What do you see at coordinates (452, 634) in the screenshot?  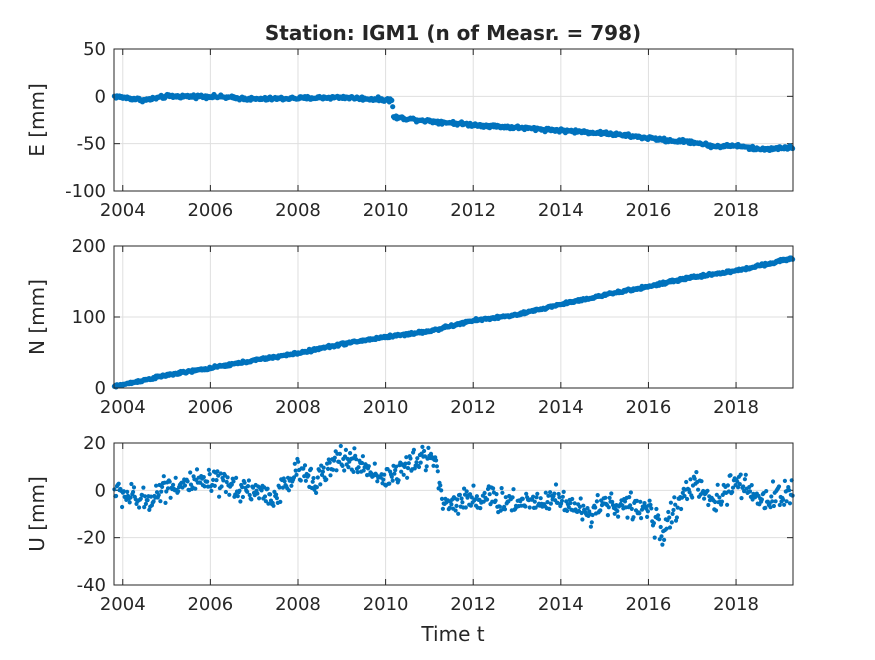 I see `x-axis-label: Time t` at bounding box center [452, 634].